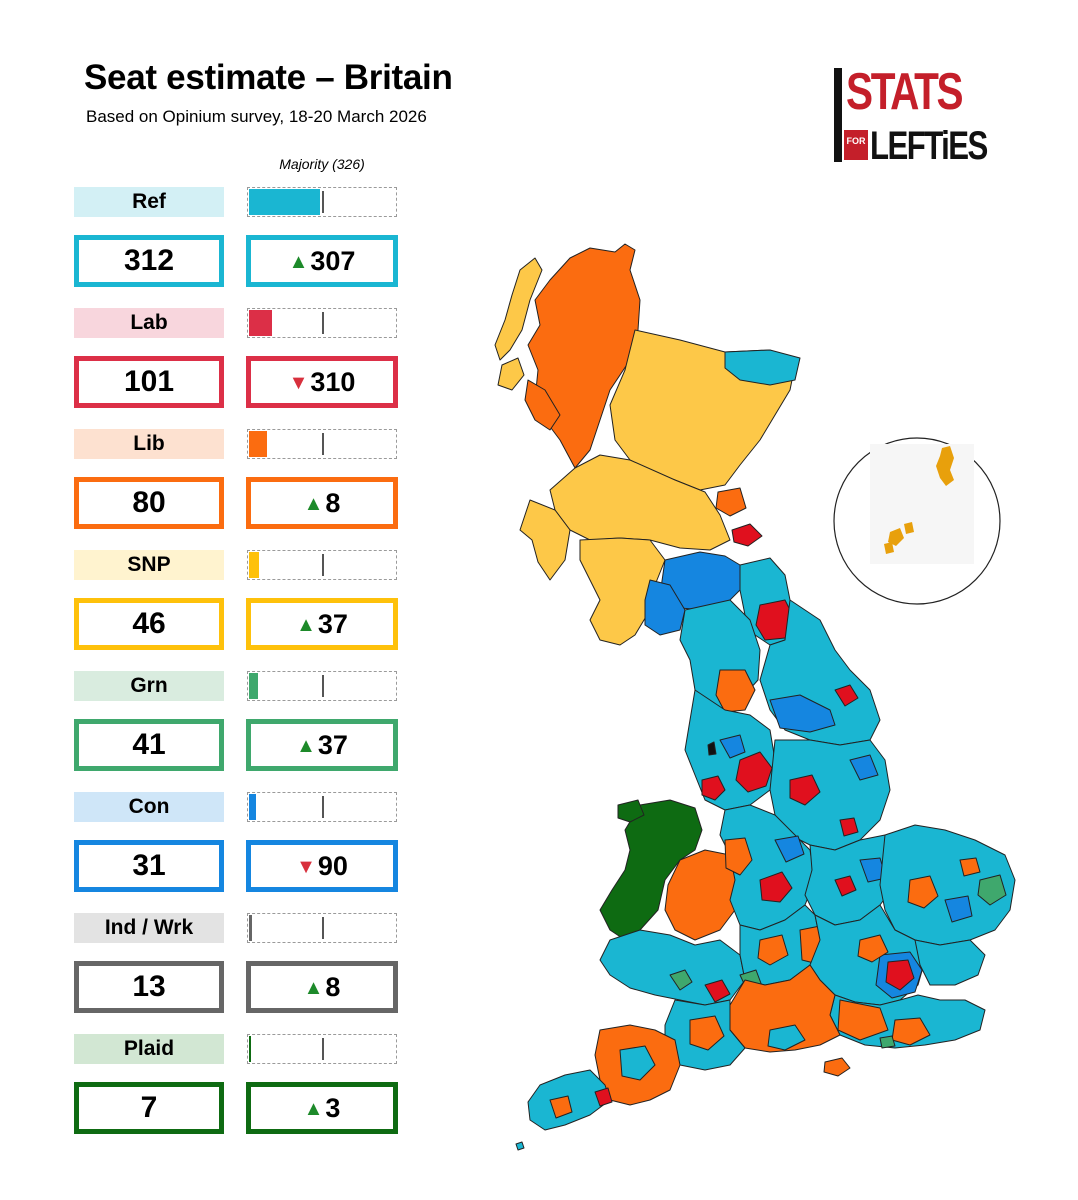 The width and height of the screenshot is (1078, 1200). I want to click on map-region-fife, so click(731, 502).